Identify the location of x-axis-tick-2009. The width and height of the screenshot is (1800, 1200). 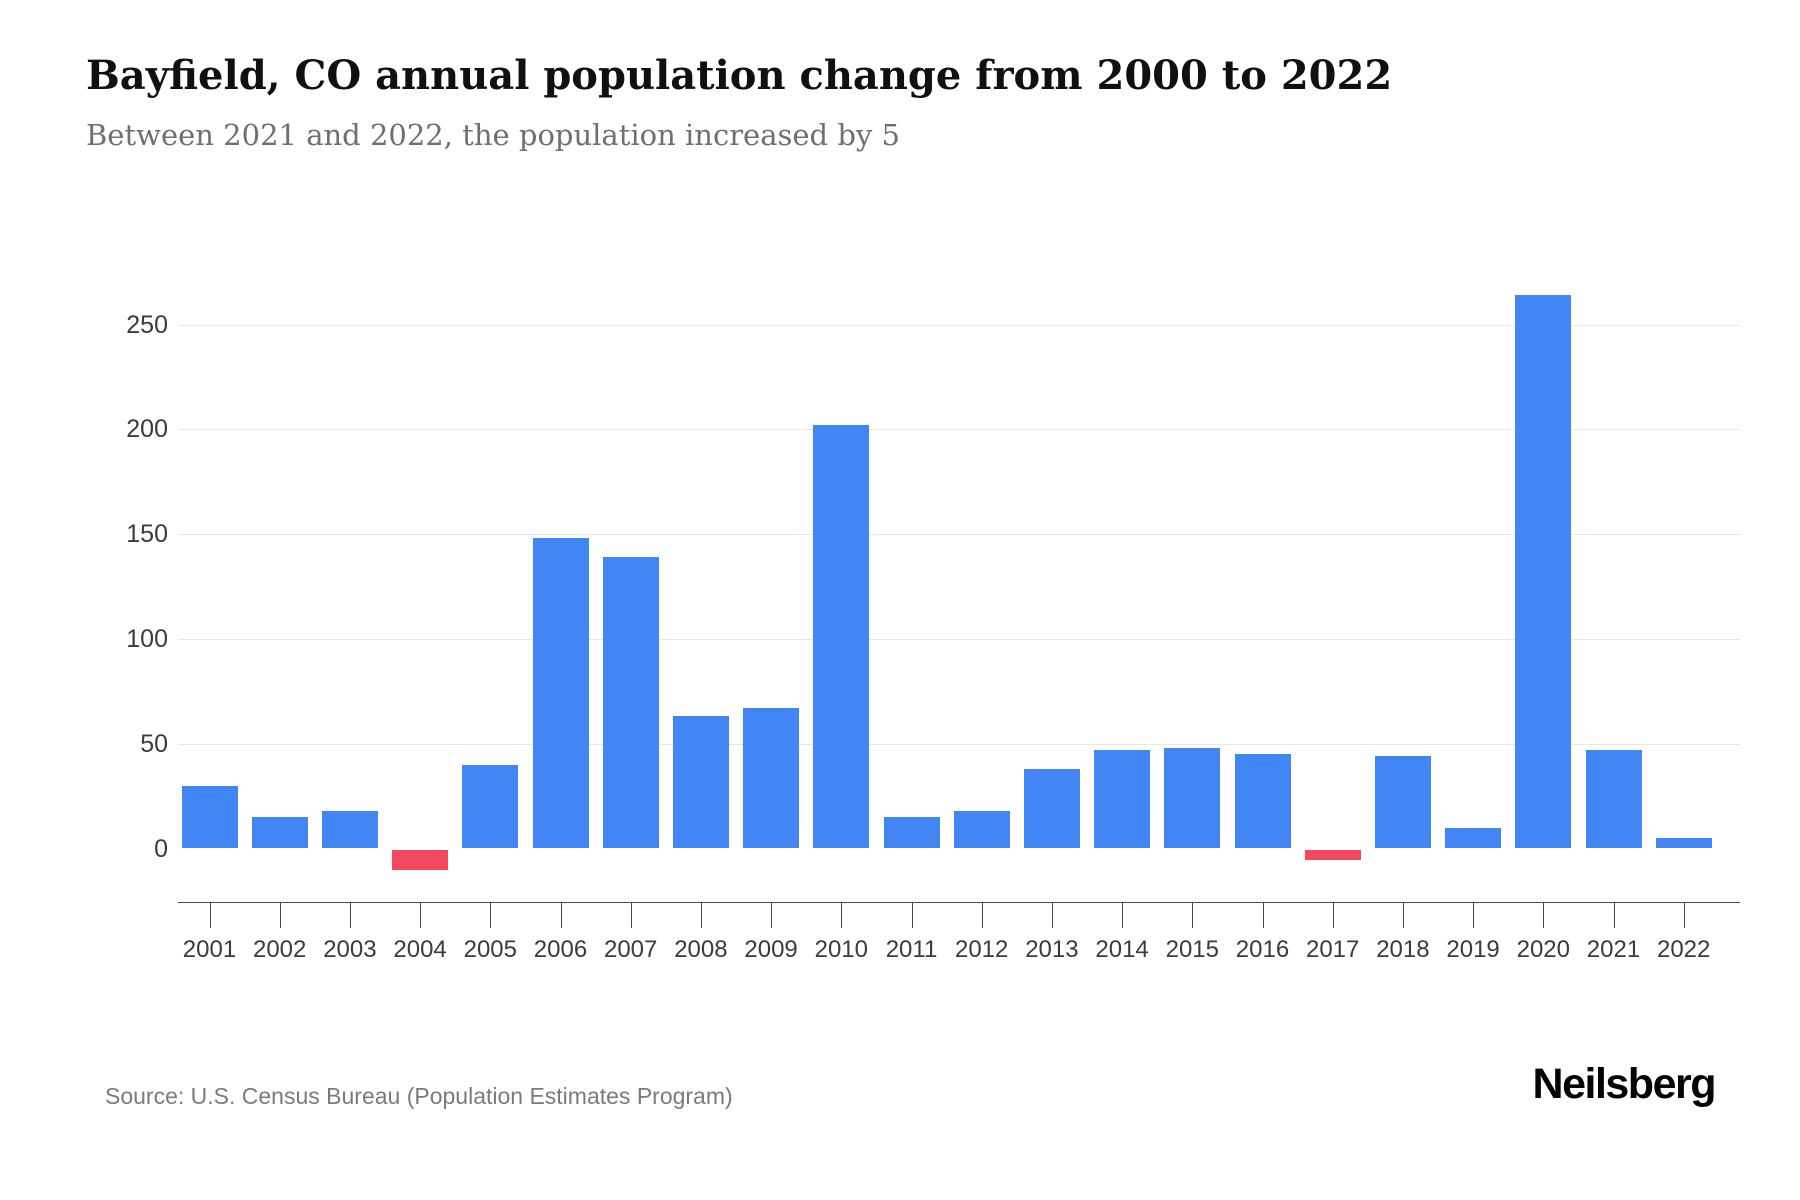
(772, 915).